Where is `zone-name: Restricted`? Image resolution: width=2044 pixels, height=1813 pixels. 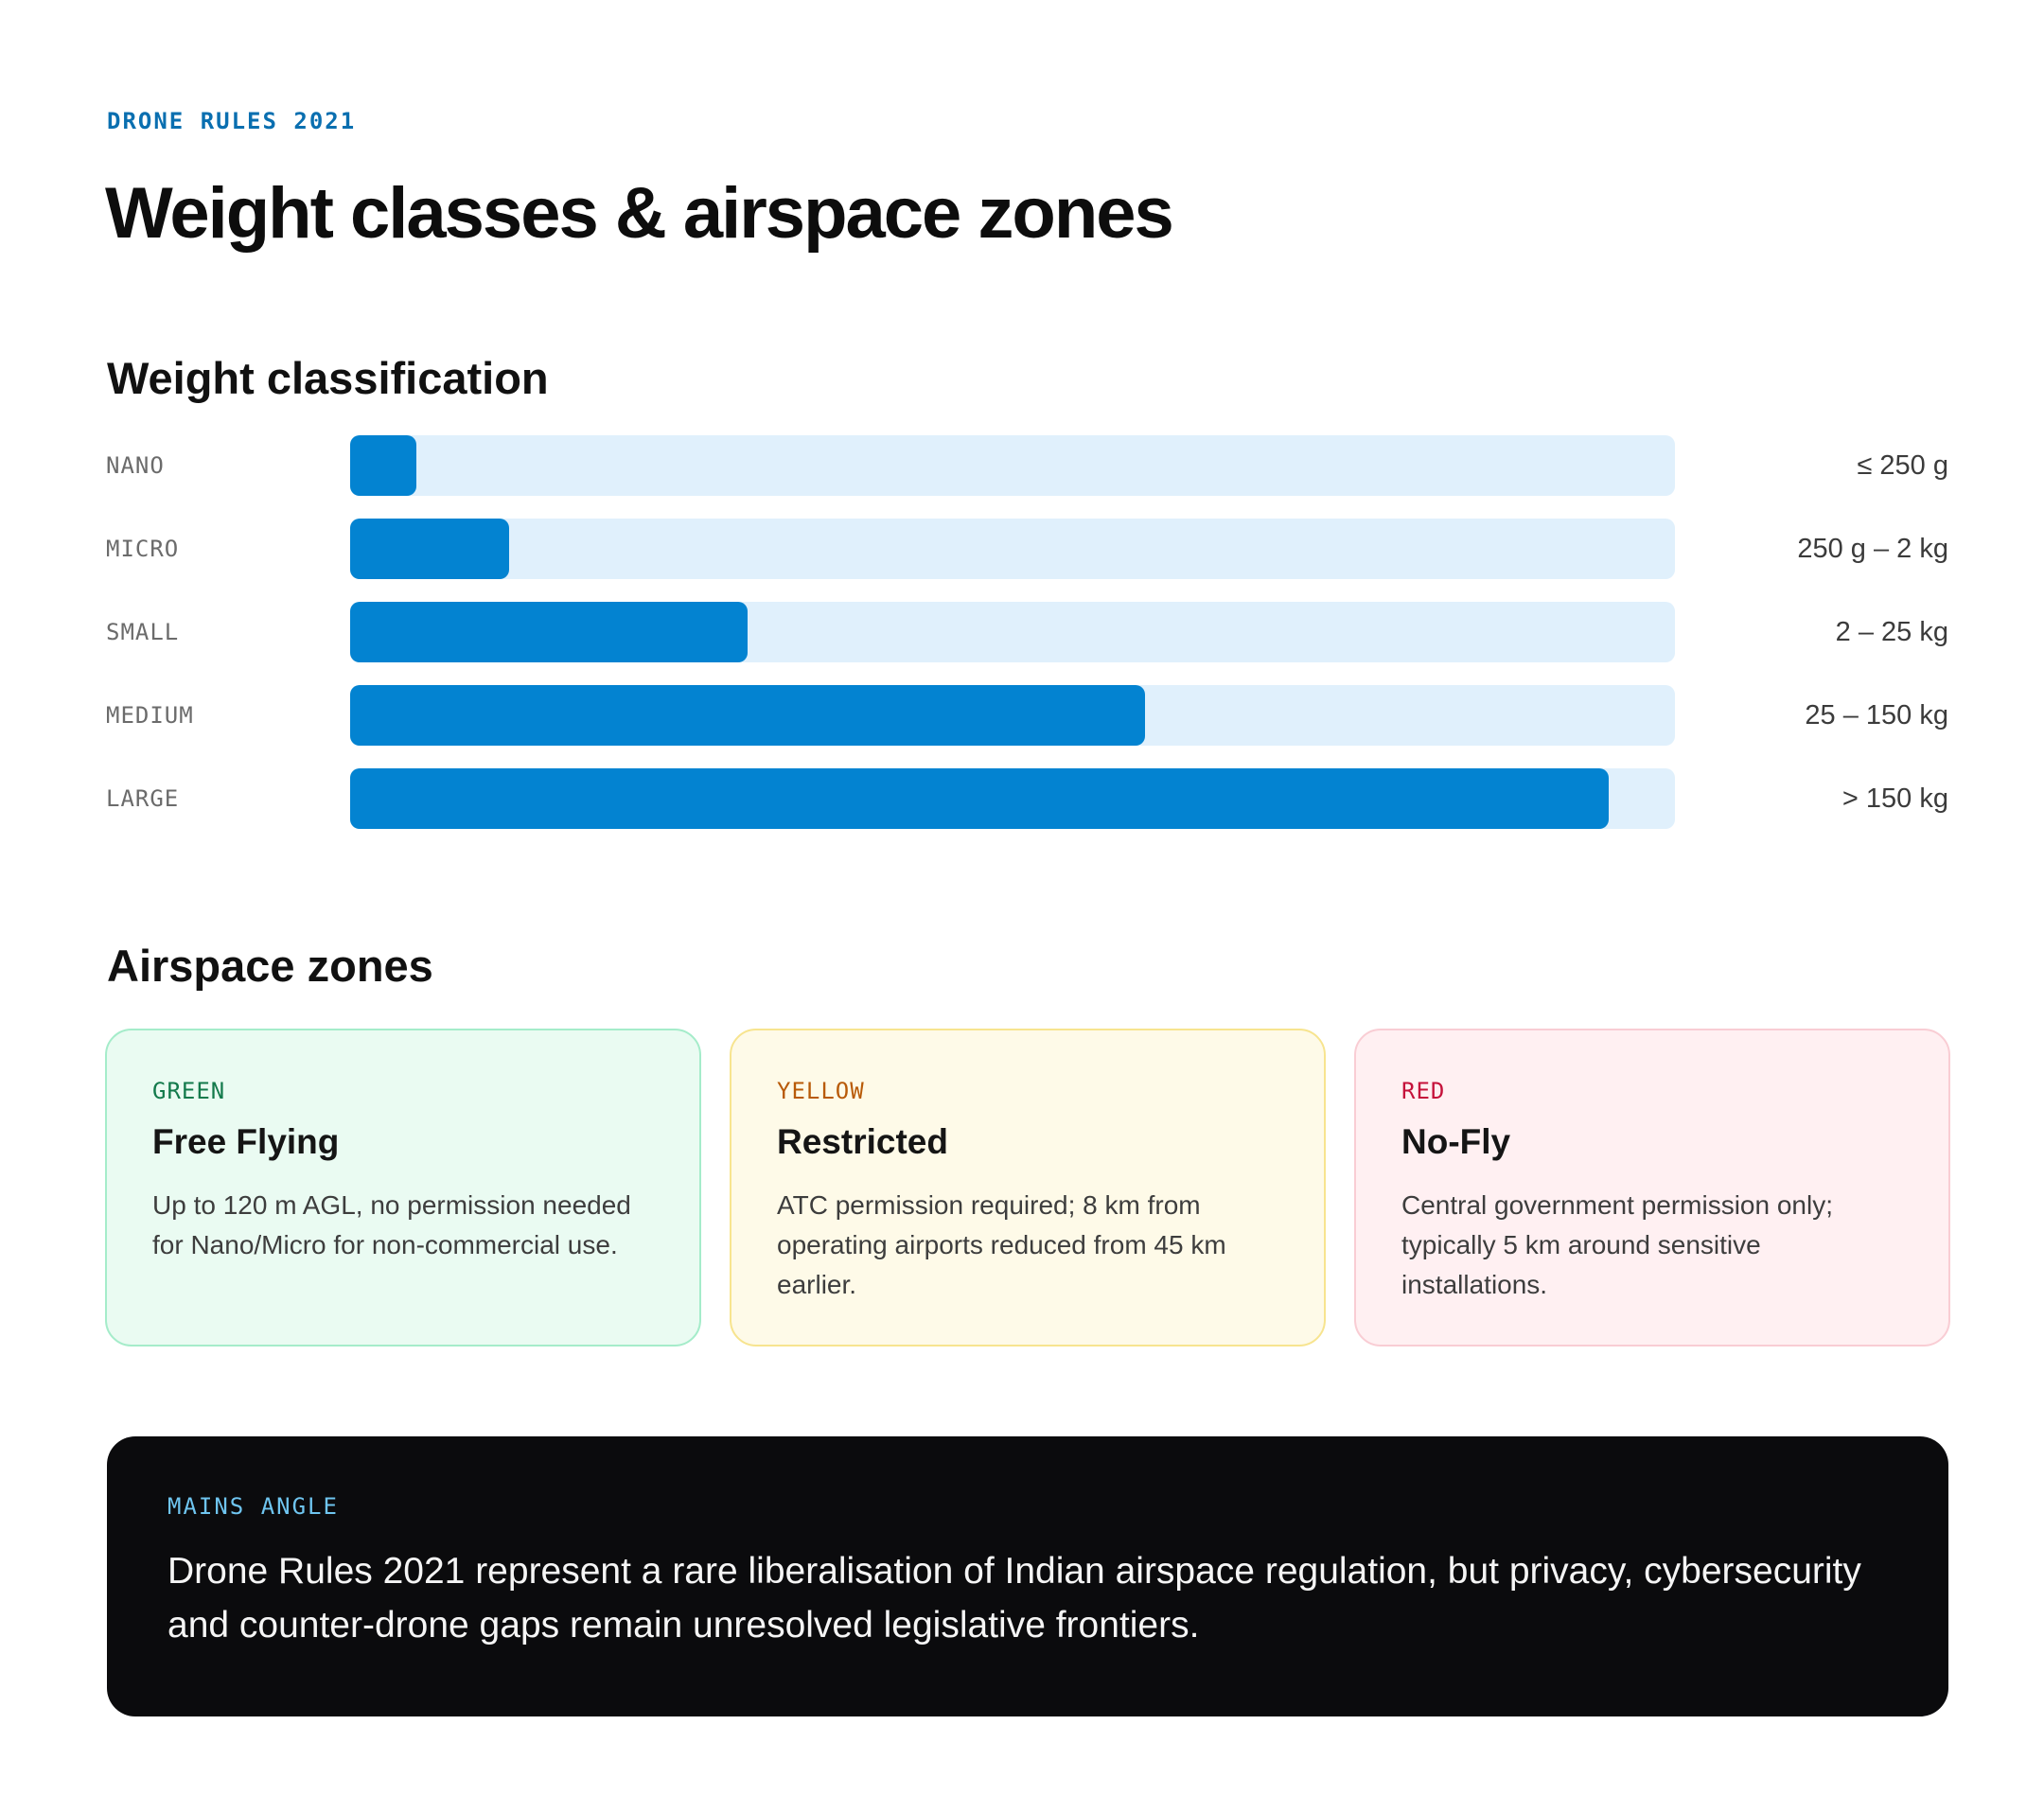
zone-name: Restricted is located at coordinates (862, 1141).